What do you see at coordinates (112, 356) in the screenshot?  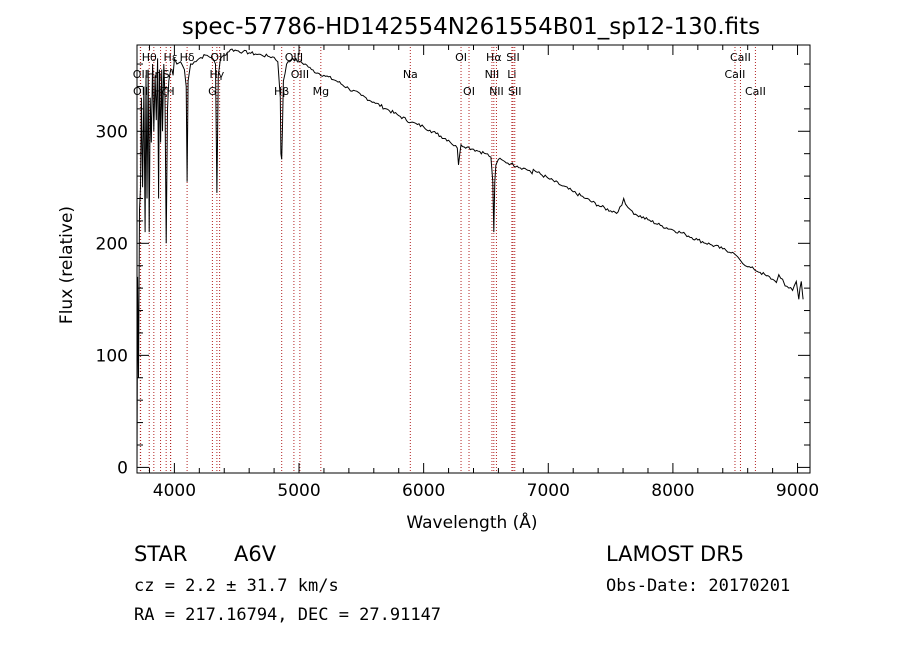 I see `y-tick-label: 100` at bounding box center [112, 356].